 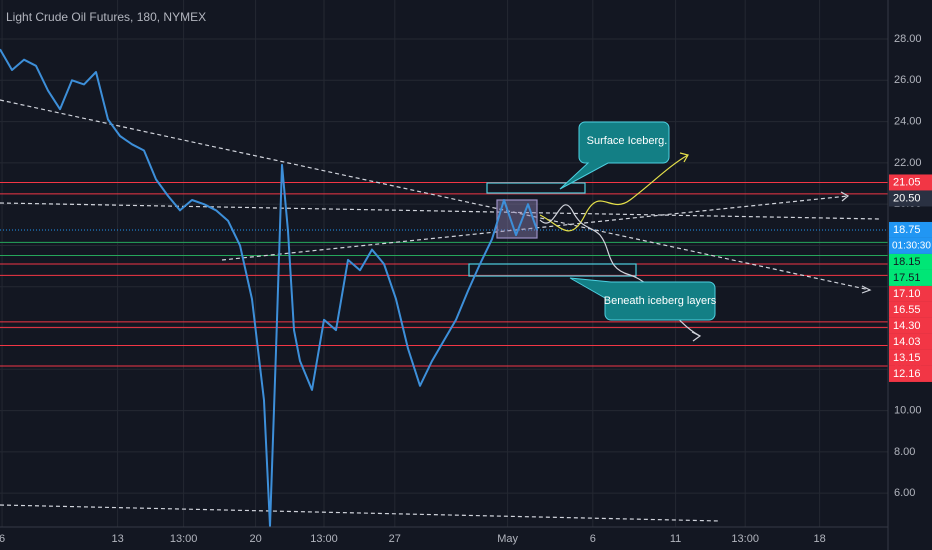 I want to click on y-tick-label: 10.00, so click(x=908, y=410).